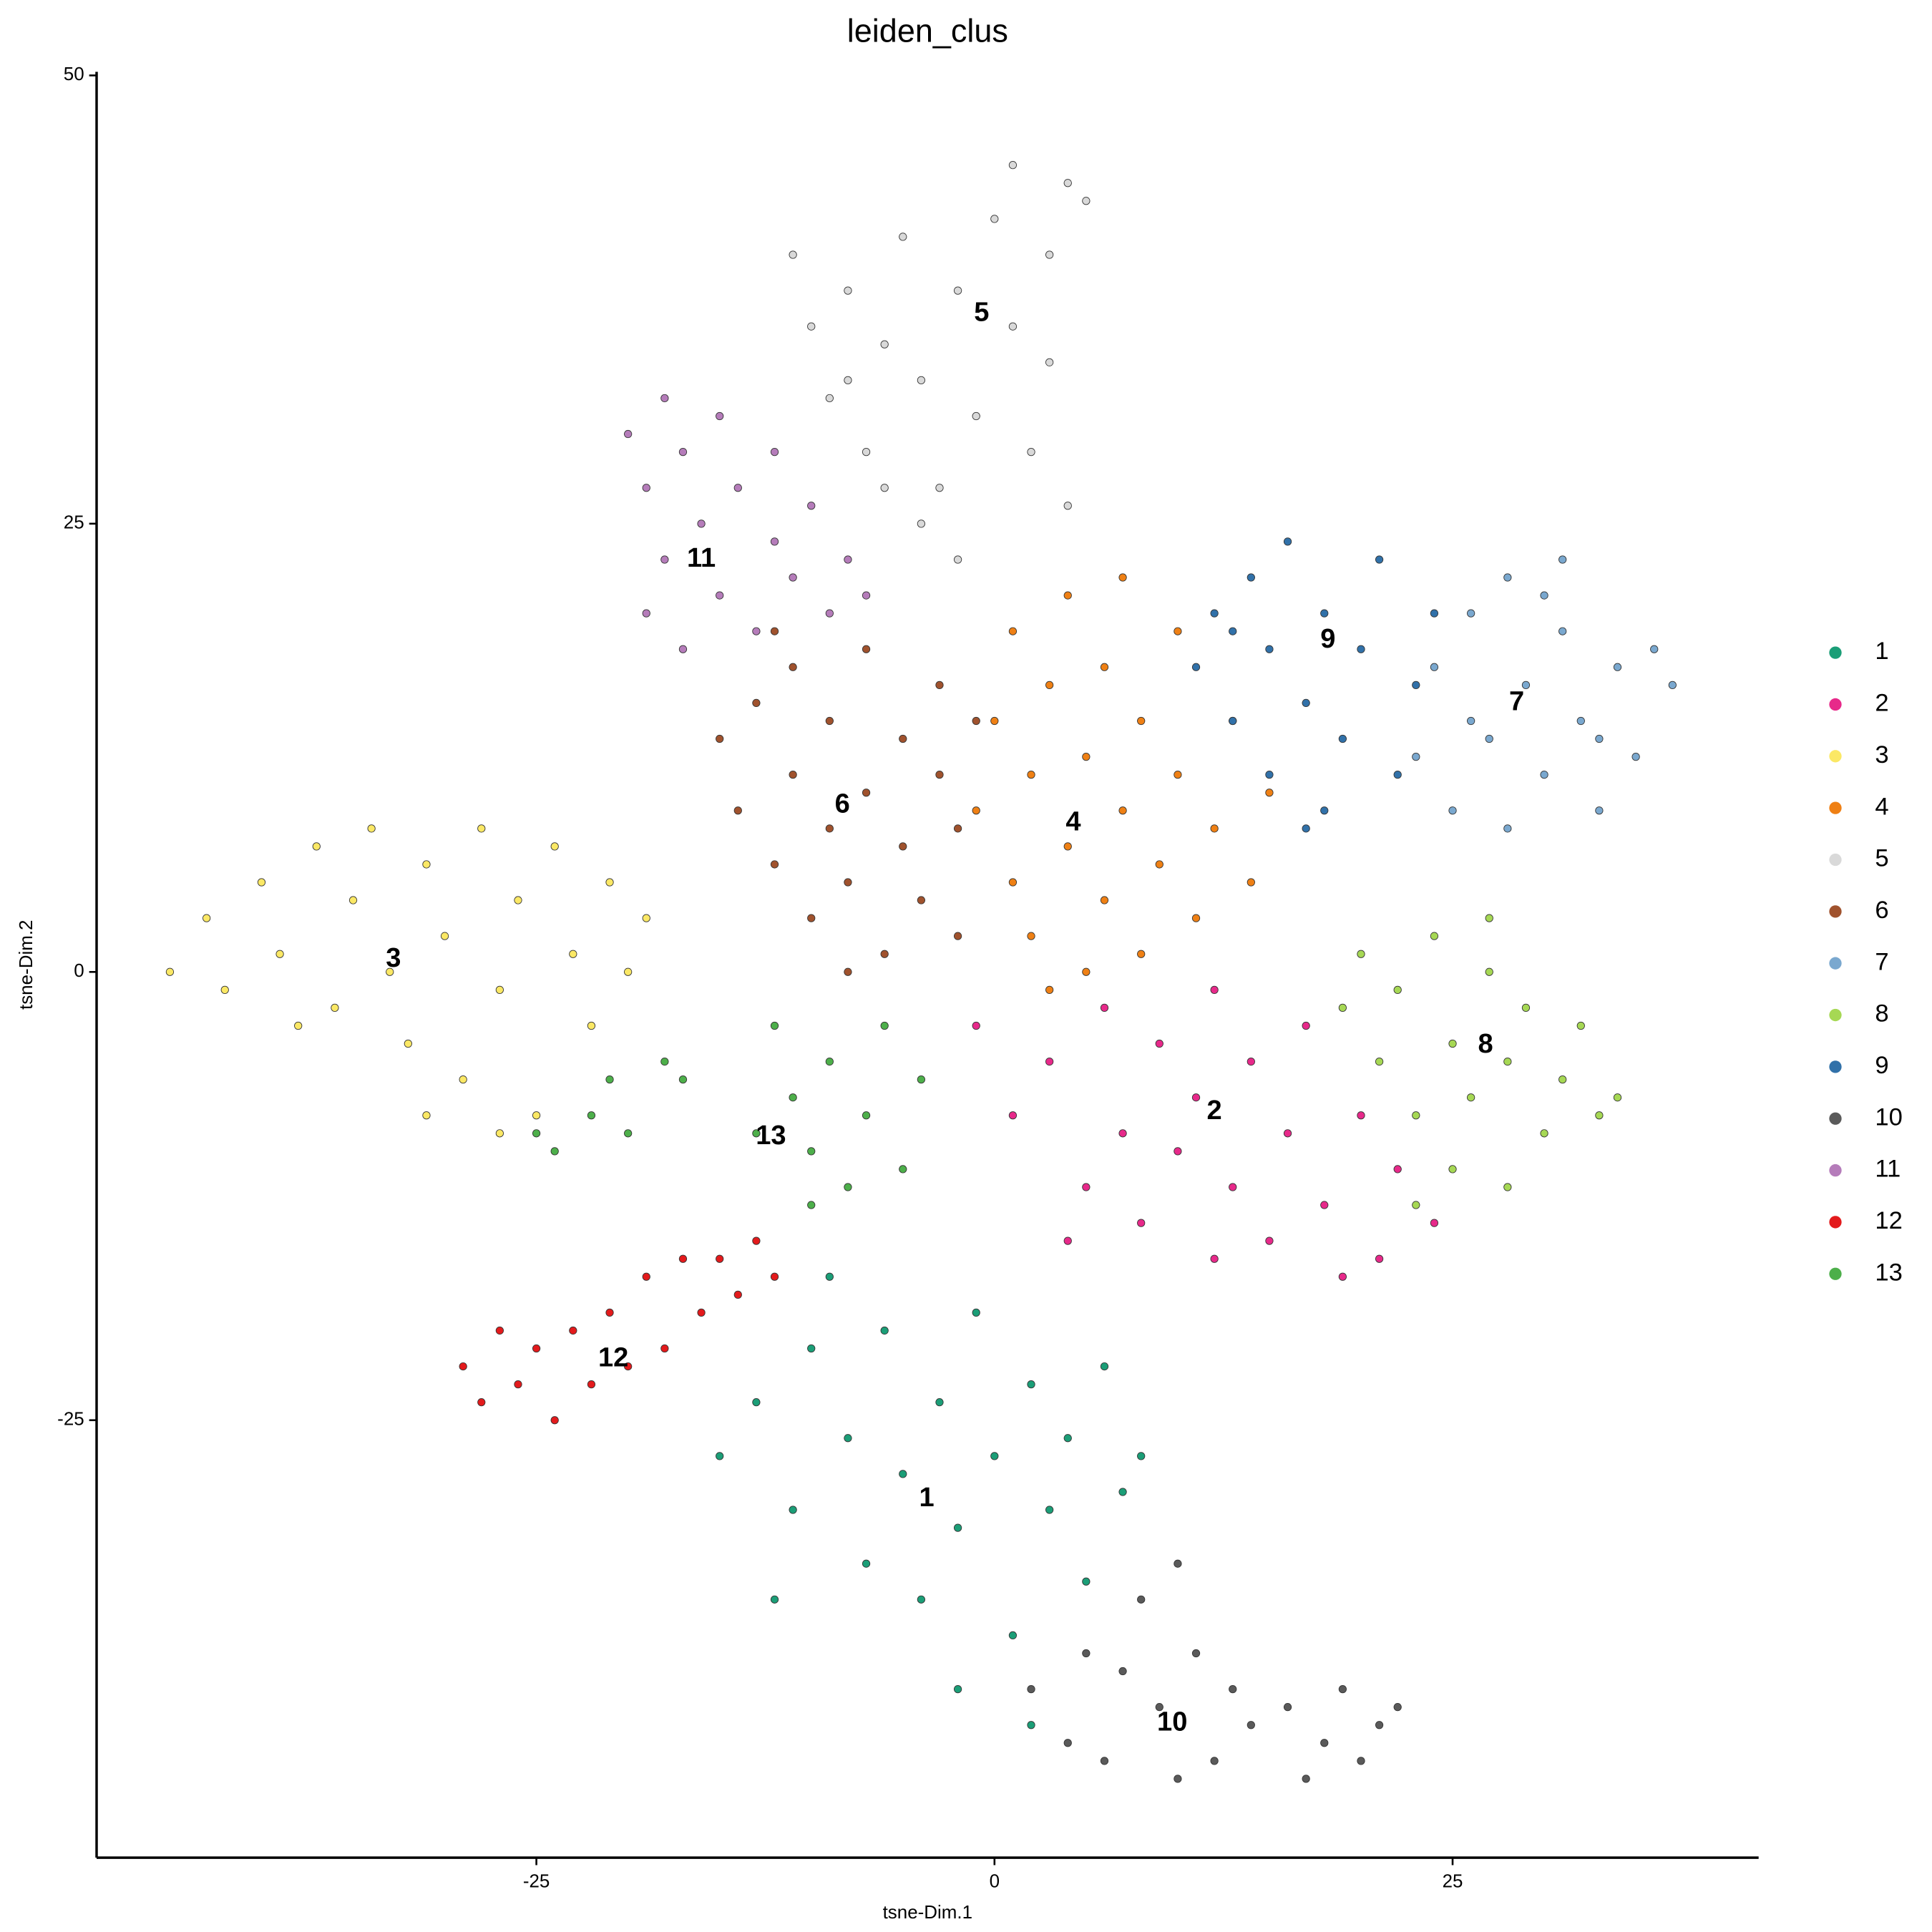 Image resolution: width=1932 pixels, height=1932 pixels. Describe the element at coordinates (1072, 821) in the screenshot. I see `cluster-label: 4` at that location.